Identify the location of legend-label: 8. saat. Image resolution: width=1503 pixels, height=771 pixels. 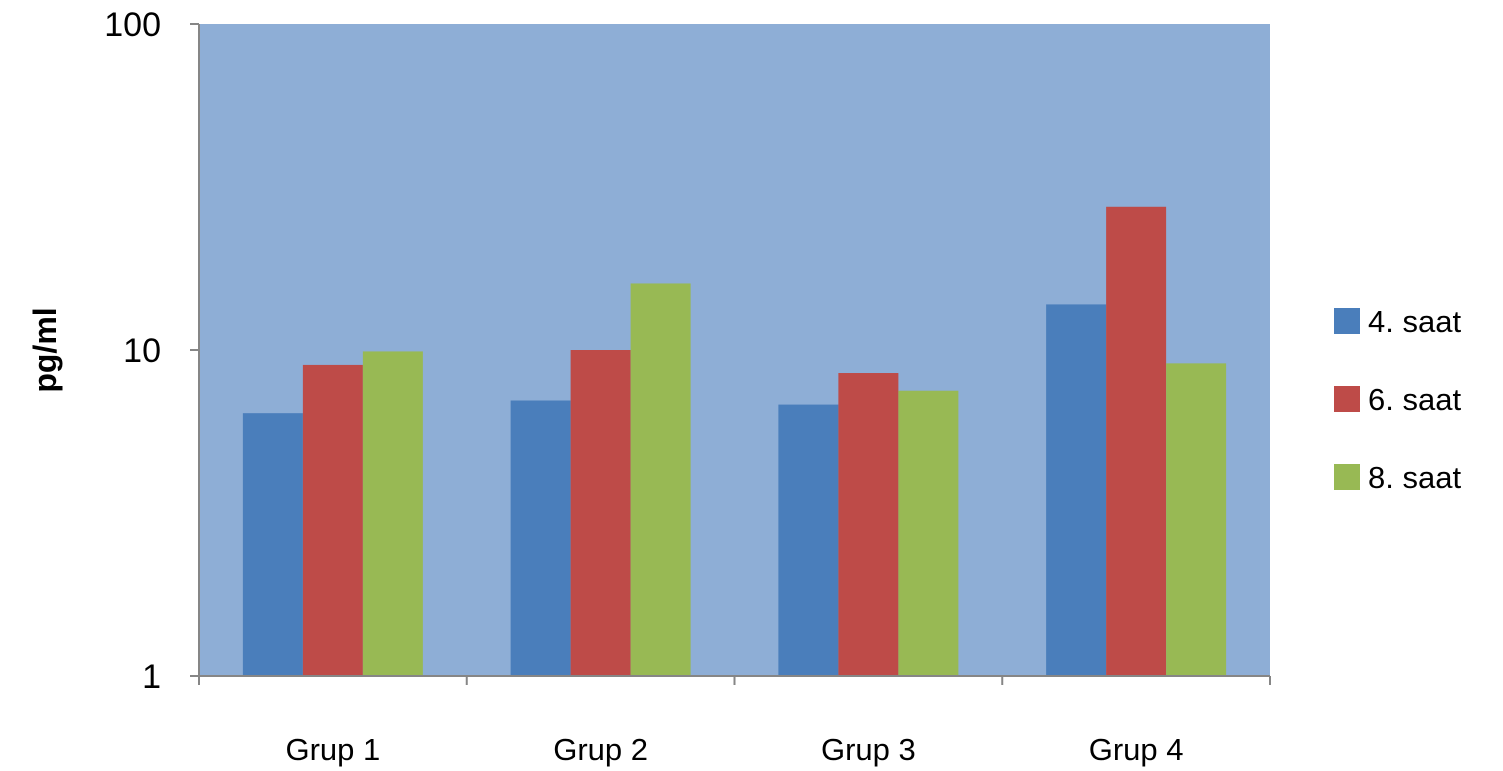
(1414, 477).